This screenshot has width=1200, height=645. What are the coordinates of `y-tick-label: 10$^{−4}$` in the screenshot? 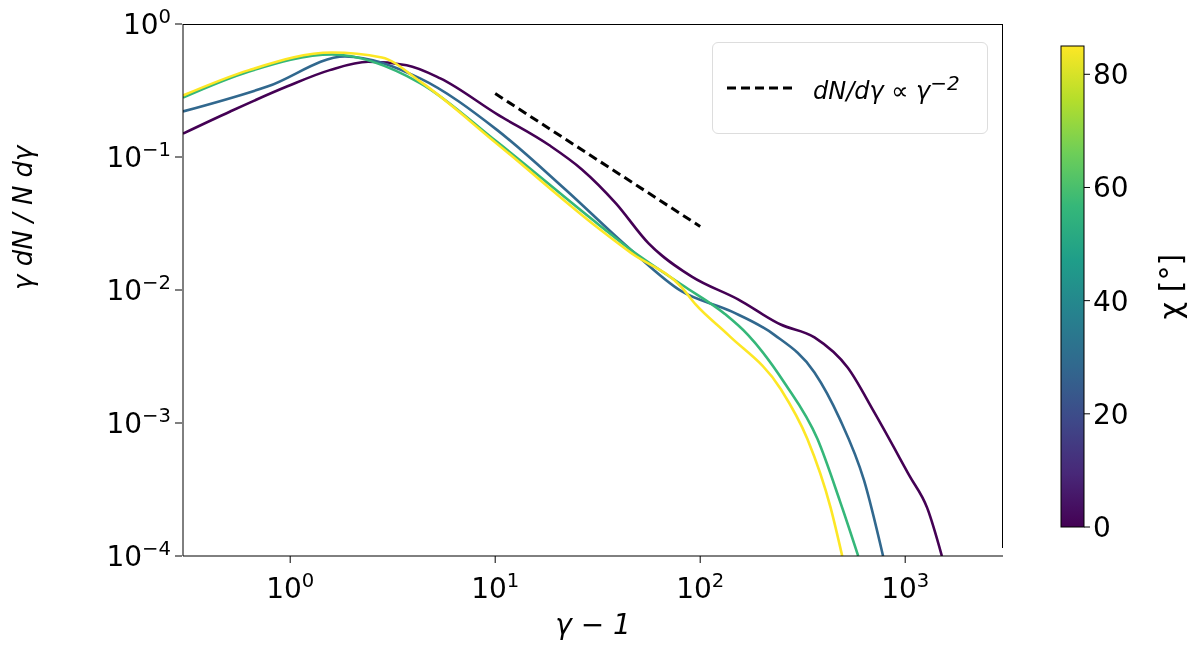 It's located at (138, 554).